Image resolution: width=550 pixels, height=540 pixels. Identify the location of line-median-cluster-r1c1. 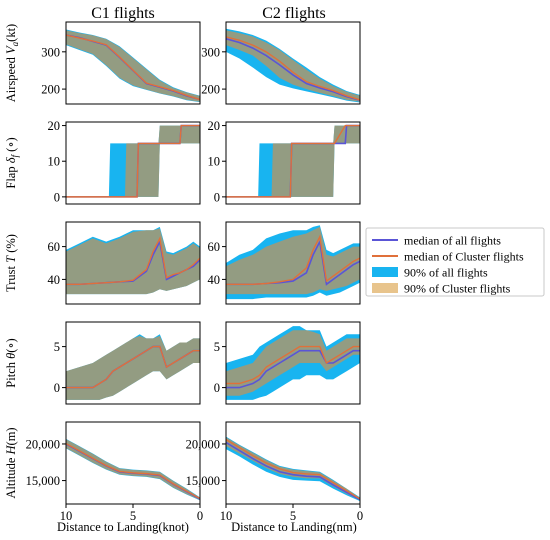
(293, 161).